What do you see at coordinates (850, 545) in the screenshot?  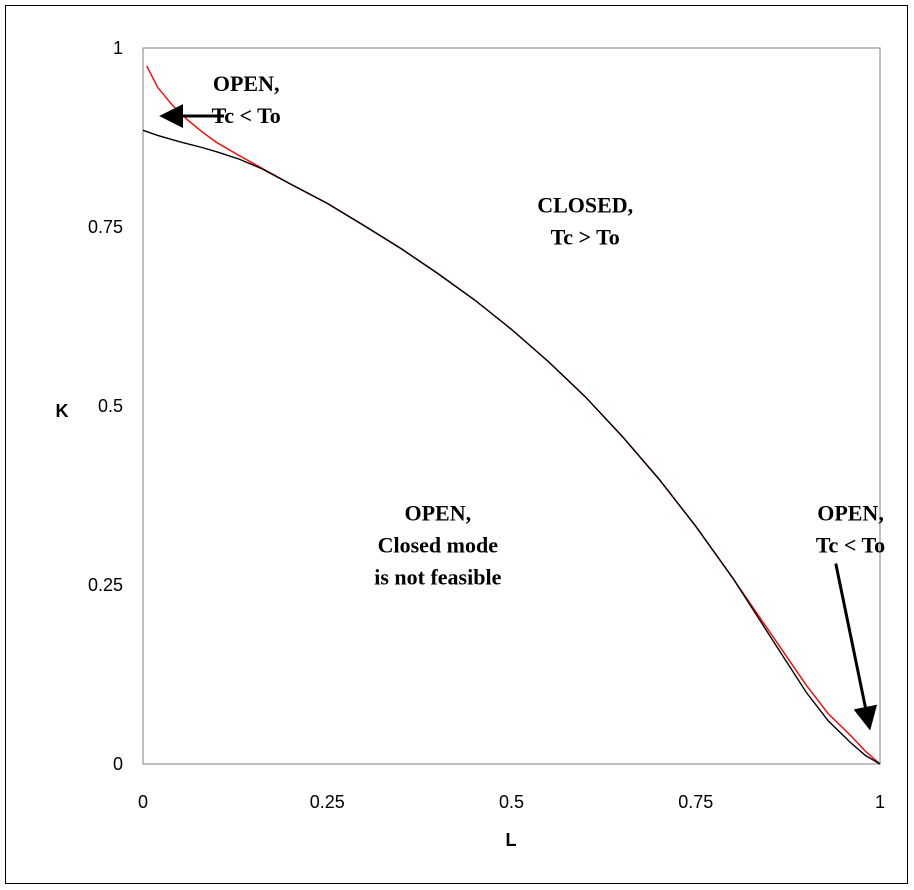 I see `annotation-4-line-2: Tc < To` at bounding box center [850, 545].